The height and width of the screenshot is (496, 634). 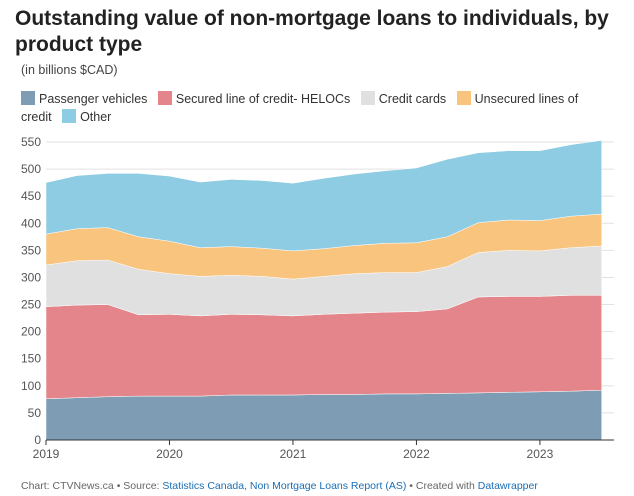 What do you see at coordinates (92, 486) in the screenshot?
I see `footer-prefix: Chart: CTVNews.ca • Source:` at bounding box center [92, 486].